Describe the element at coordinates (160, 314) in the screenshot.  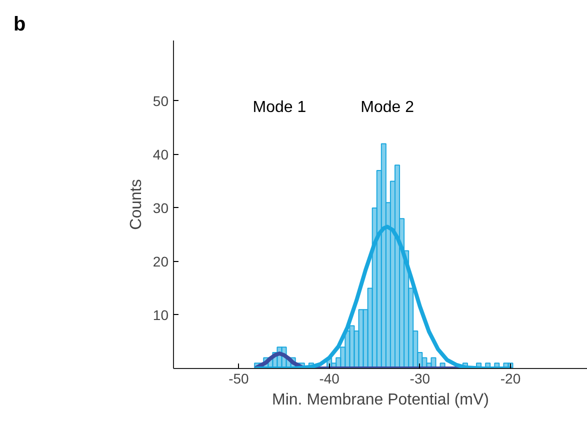
I see `y-tick-label: 10` at that location.